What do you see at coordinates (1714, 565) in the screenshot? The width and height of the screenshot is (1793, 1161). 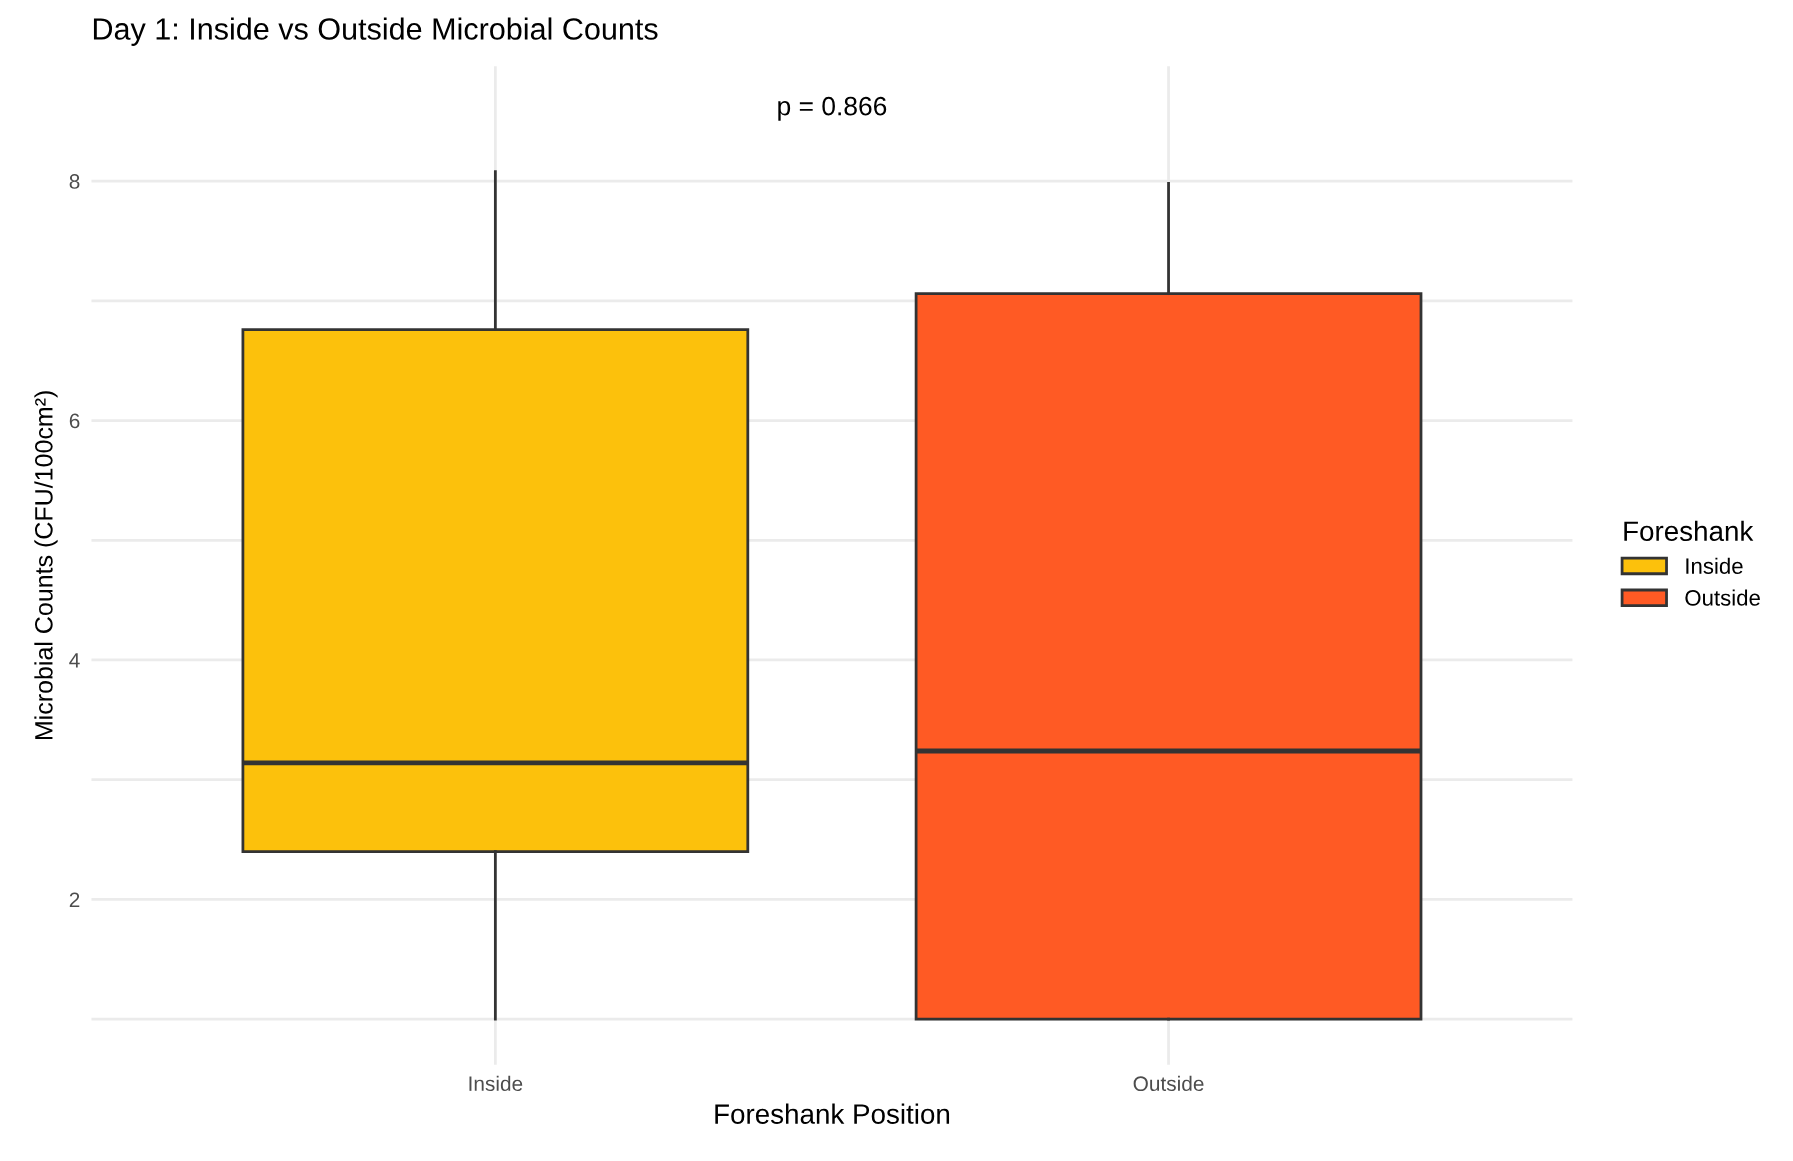 I see `legend-label: Inside` at bounding box center [1714, 565].